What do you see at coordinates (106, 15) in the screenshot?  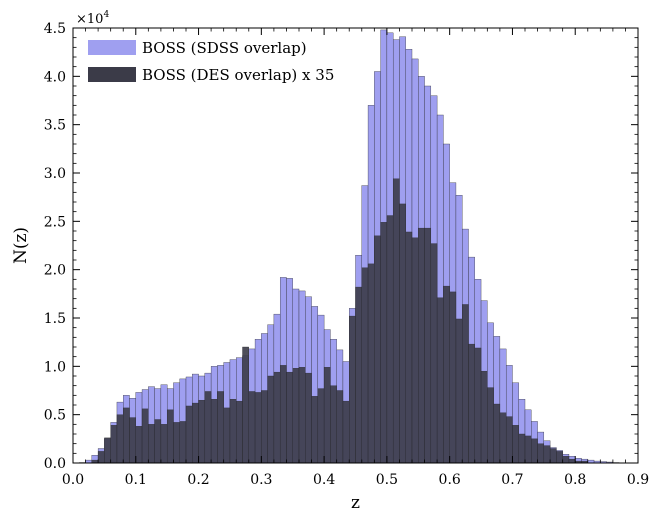 I see `y-axis-multiplier-exponent: 4` at bounding box center [106, 15].